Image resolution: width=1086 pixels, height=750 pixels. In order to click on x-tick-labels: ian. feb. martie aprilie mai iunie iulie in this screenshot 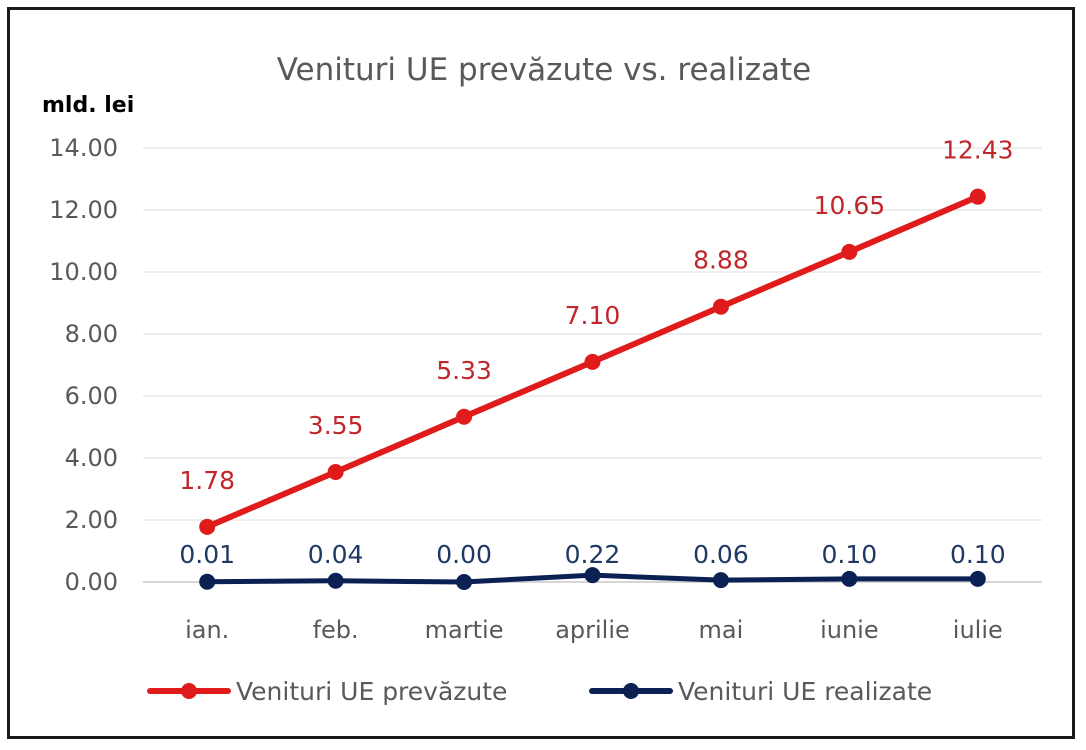, I will do `click(594, 630)`.